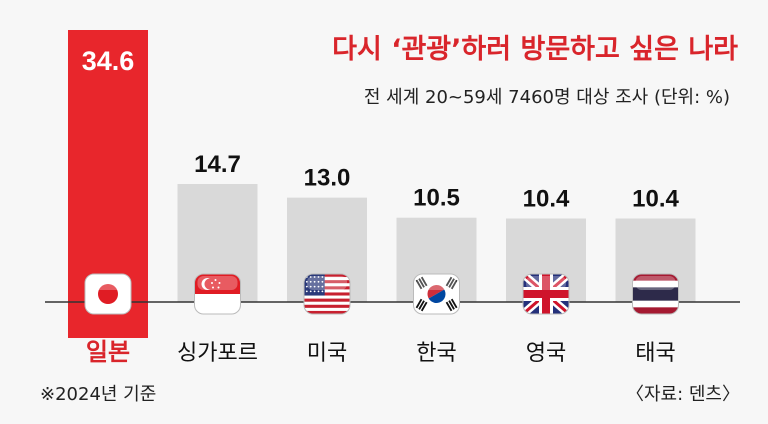 Image resolution: width=768 pixels, height=424 pixels. I want to click on x-tick-label: 한국, so click(436, 353).